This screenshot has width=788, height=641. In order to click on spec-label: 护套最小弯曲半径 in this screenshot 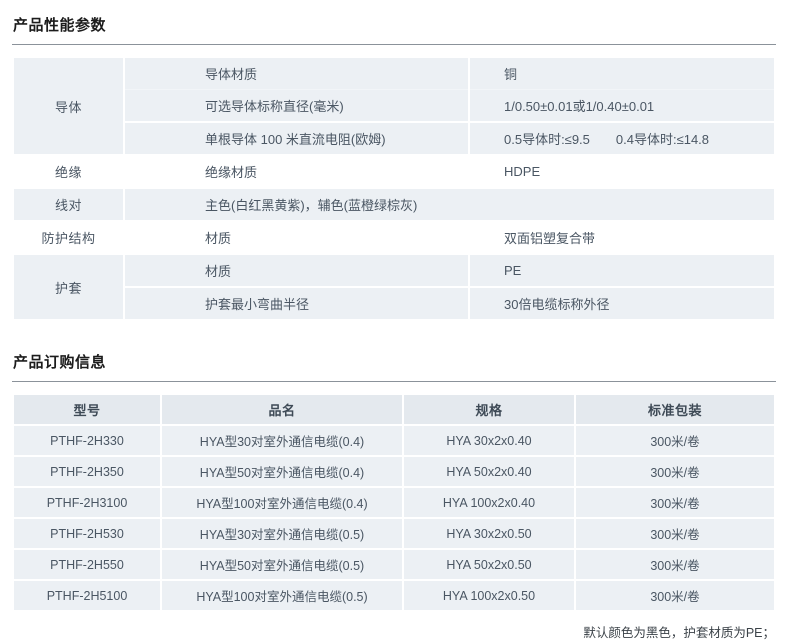, I will do `click(296, 303)`.